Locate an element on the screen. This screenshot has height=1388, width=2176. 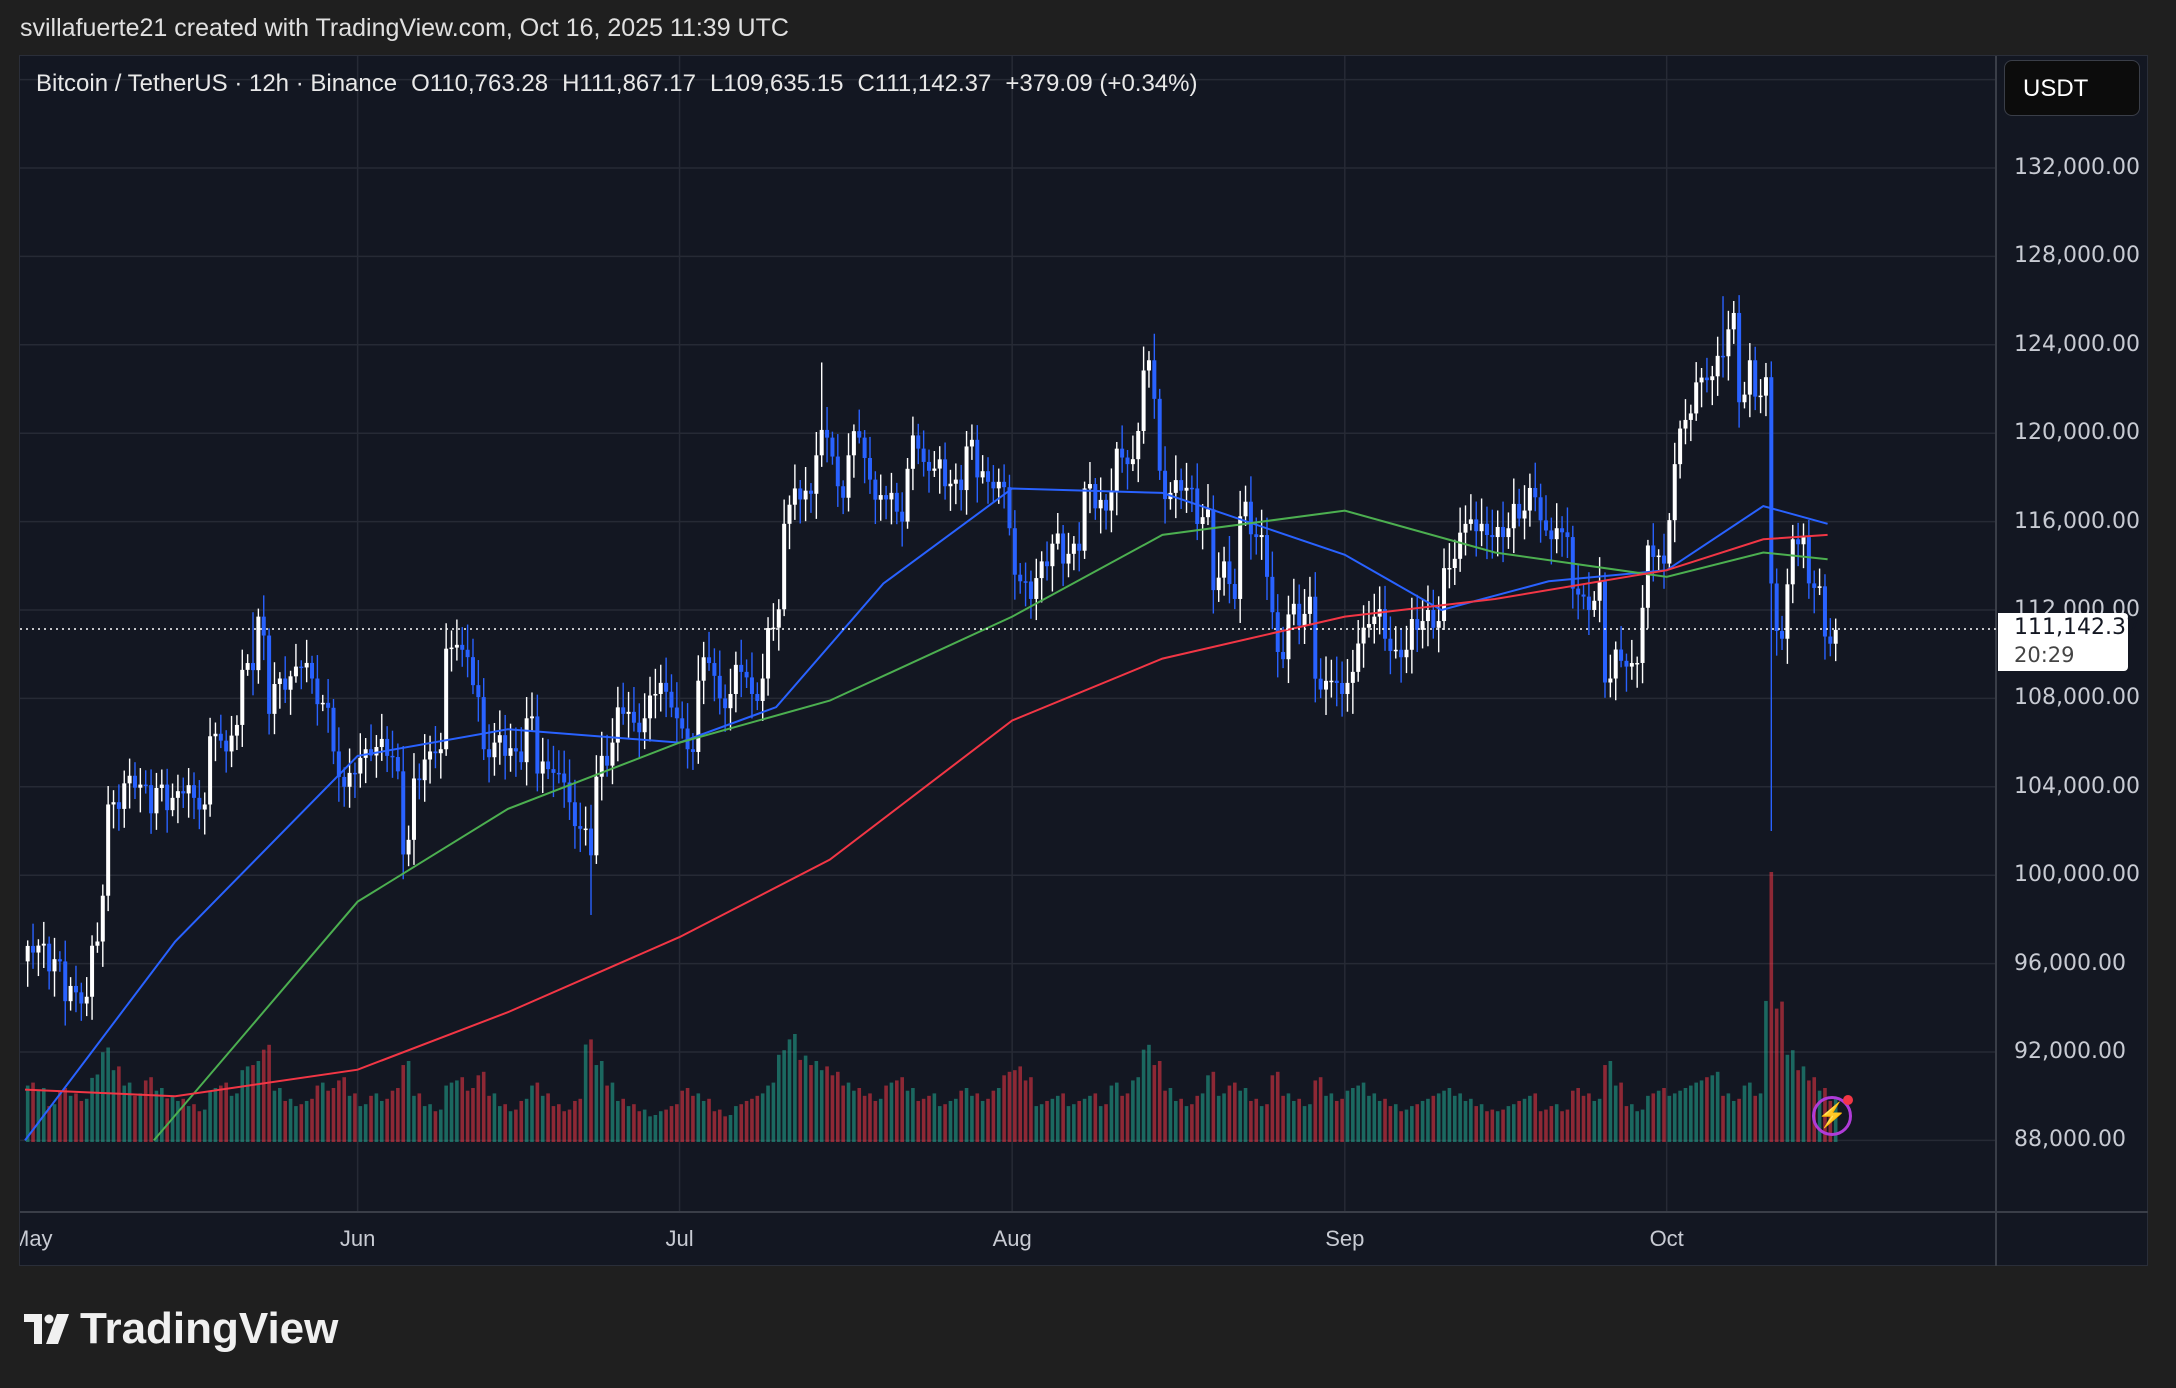
currency-button: USDT is located at coordinates (2072, 88).